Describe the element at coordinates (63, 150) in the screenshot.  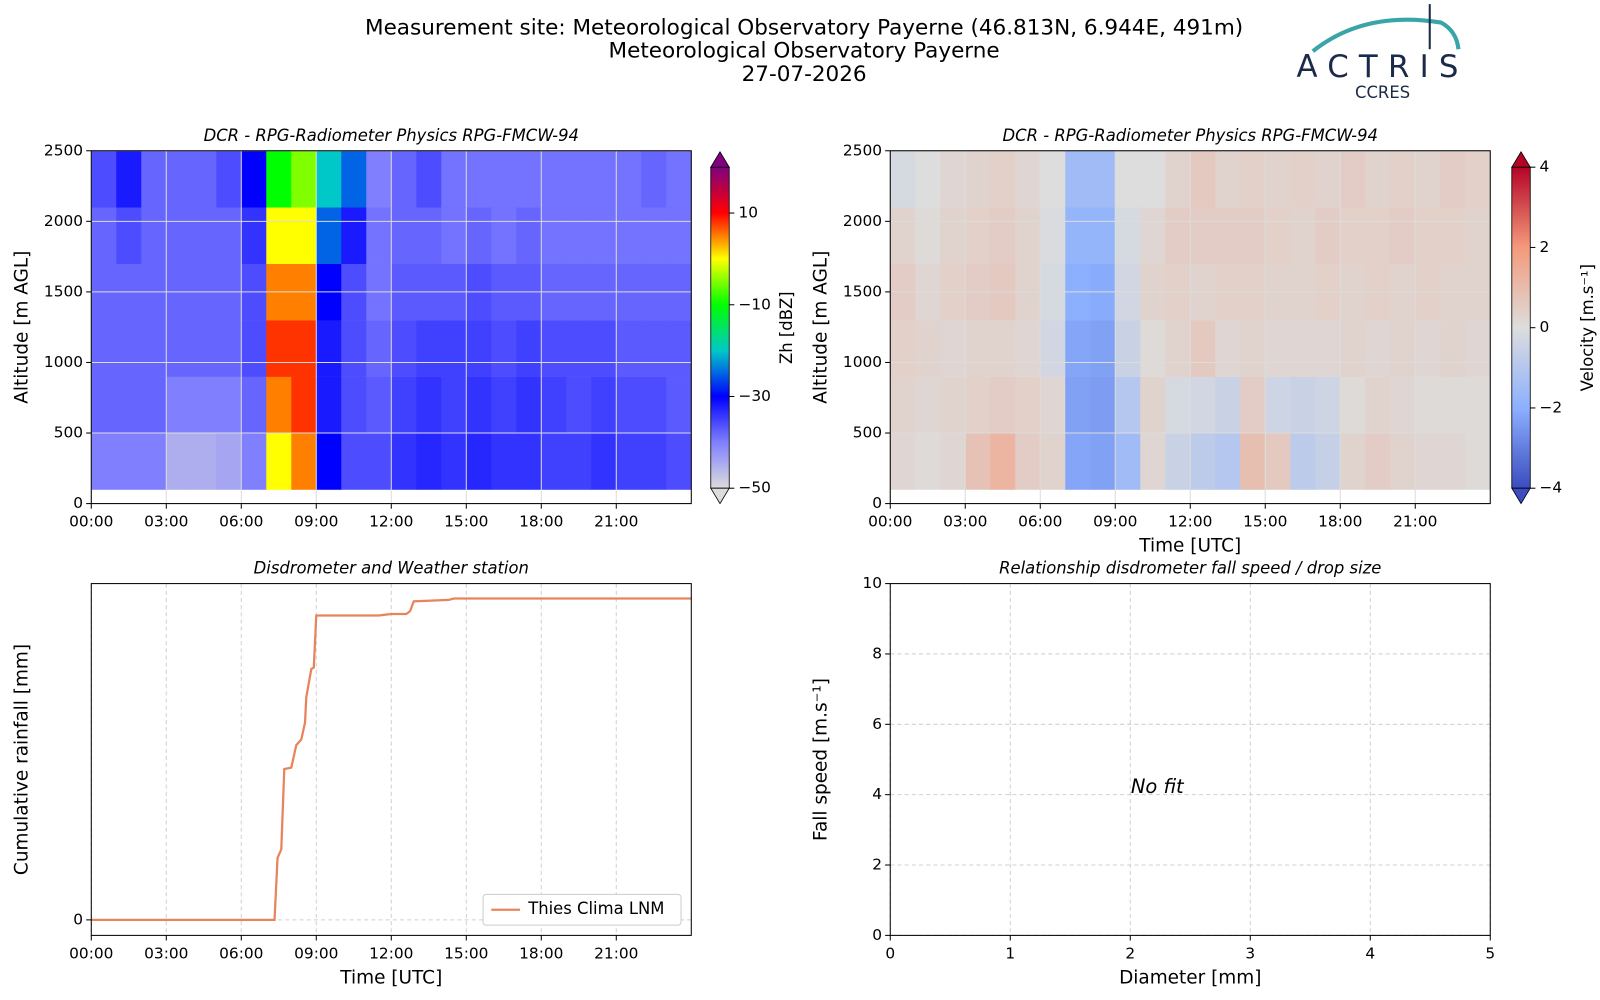
I see `y-tick-label: 2500` at that location.